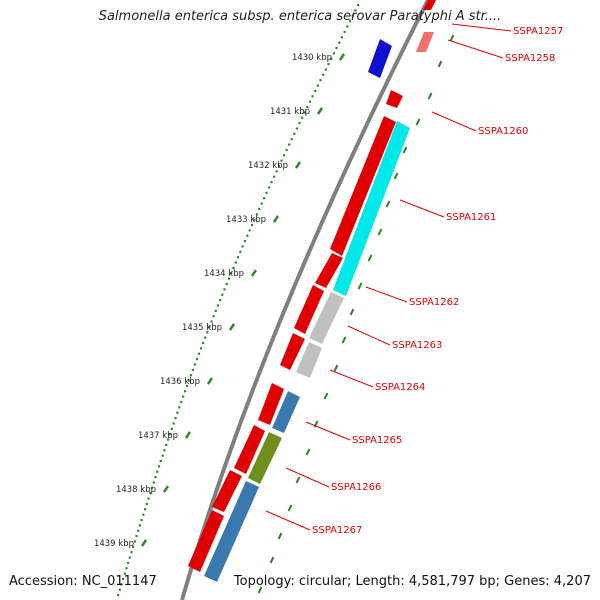 This screenshot has width=600, height=600. I want to click on gene-ssp1263-arrow, so click(292, 351).